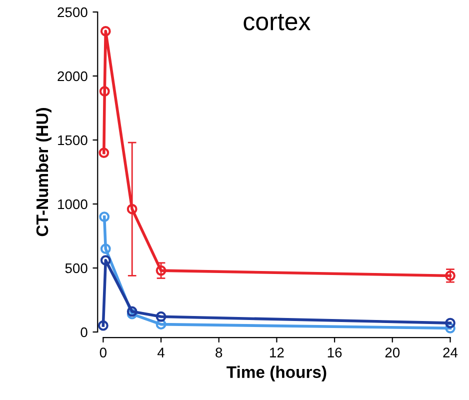 This screenshot has height=400, width=469. What do you see at coordinates (335, 353) in the screenshot?
I see `x-tick-label: 16` at bounding box center [335, 353].